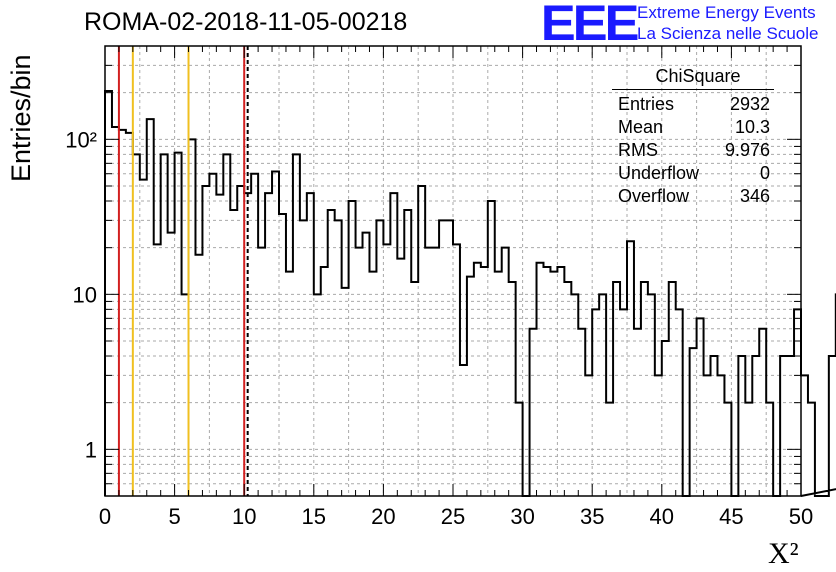  Describe the element at coordinates (638, 150) in the screenshot. I see `stats-label: RMS` at that location.